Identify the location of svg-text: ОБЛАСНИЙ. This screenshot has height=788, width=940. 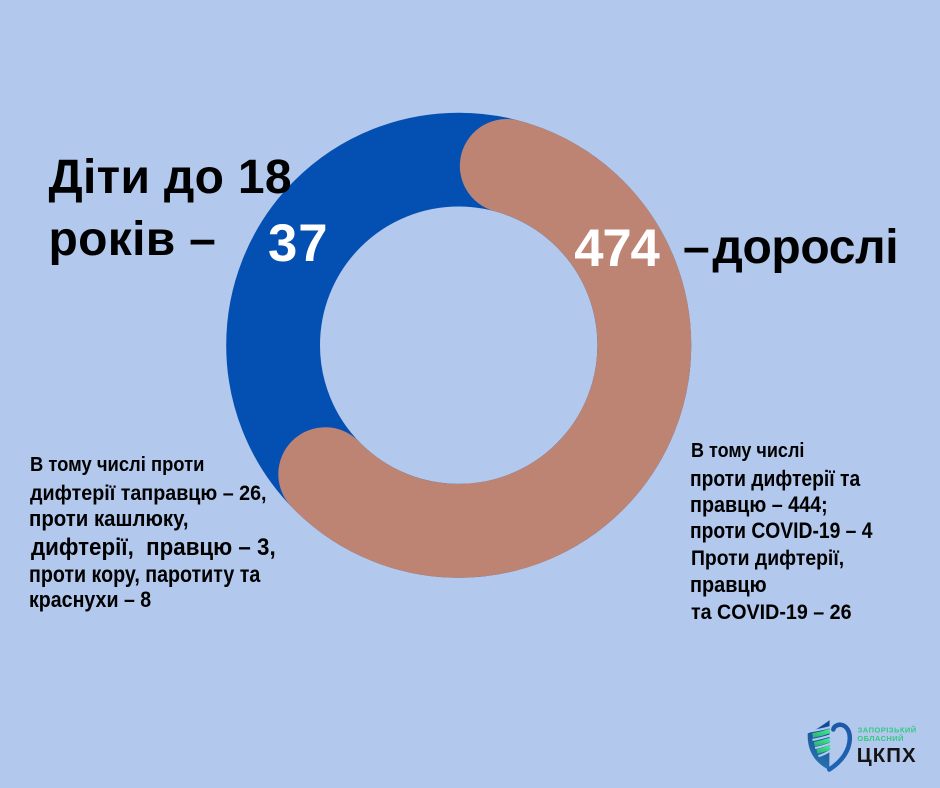
(880, 738).